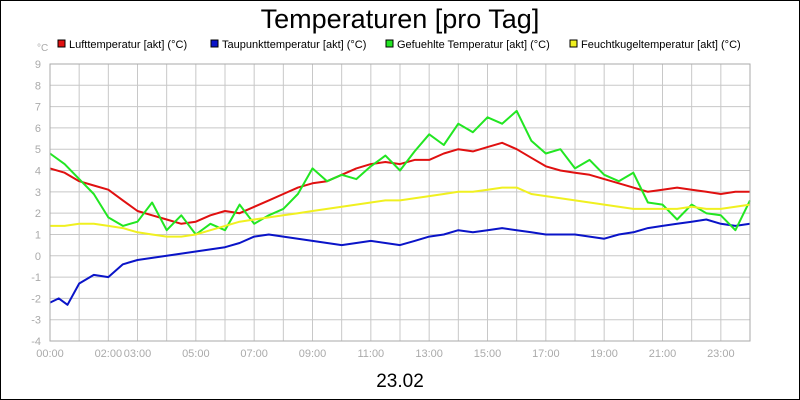  What do you see at coordinates (38, 65) in the screenshot?
I see `y-tick-label: 9` at bounding box center [38, 65].